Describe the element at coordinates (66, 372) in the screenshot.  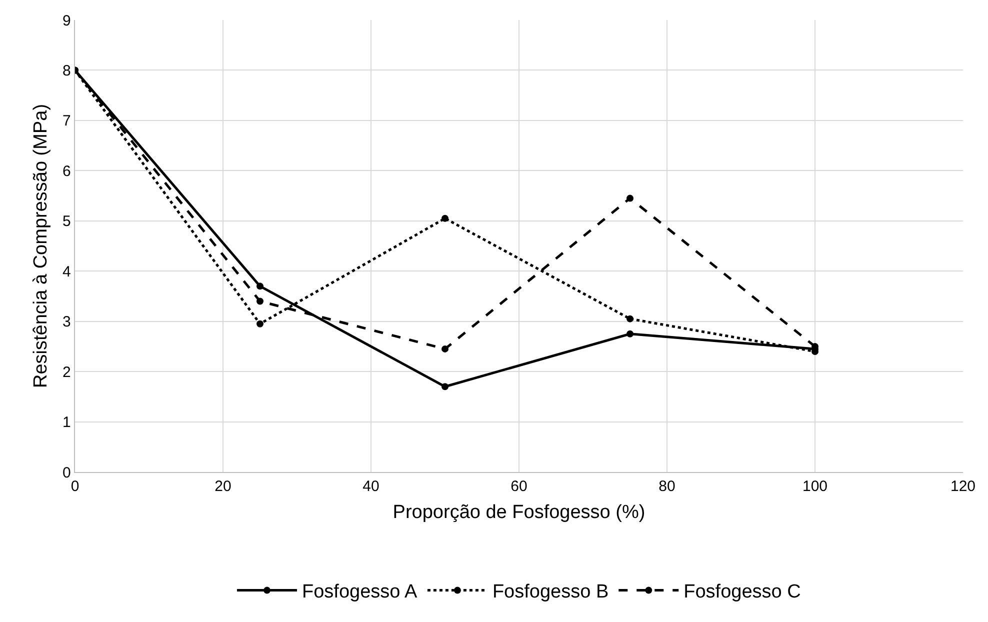
I see `y-tick-label: 2` at that location.